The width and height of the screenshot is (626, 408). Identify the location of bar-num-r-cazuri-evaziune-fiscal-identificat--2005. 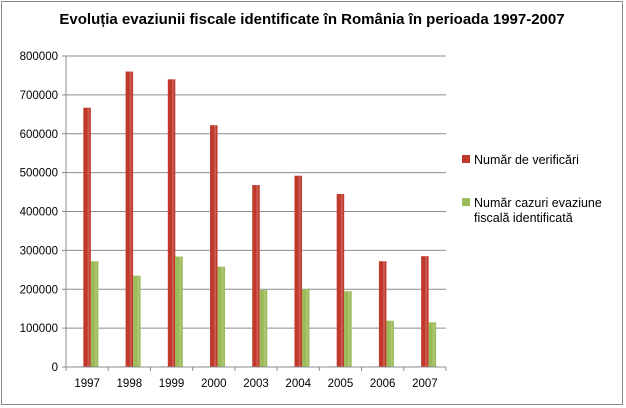
(348, 329).